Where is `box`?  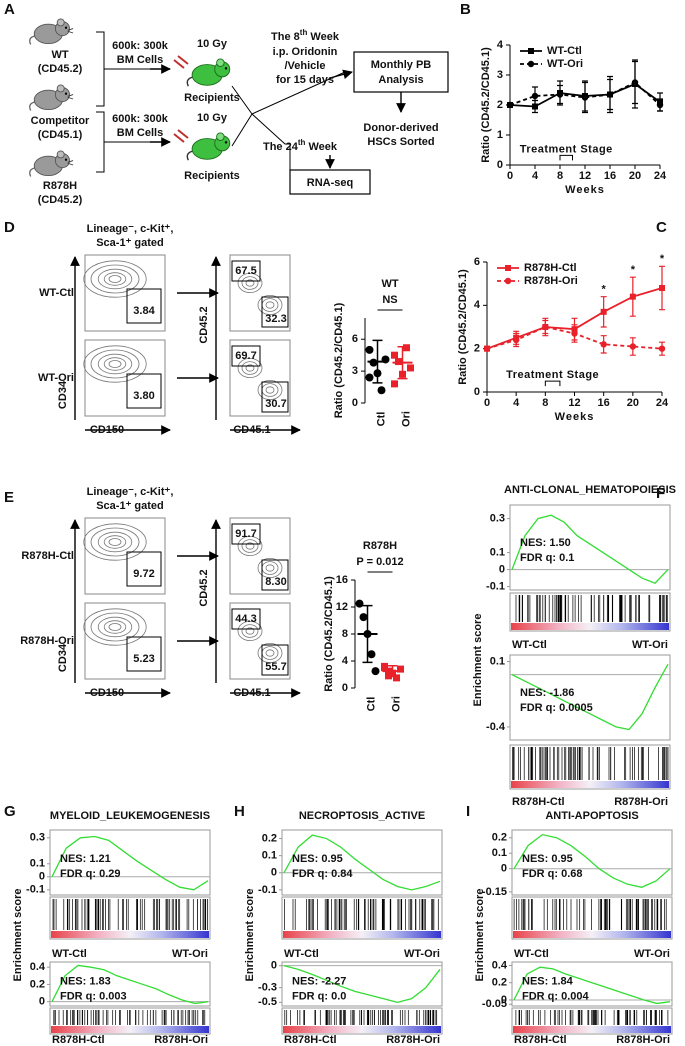 box is located at coordinates (330, 182).